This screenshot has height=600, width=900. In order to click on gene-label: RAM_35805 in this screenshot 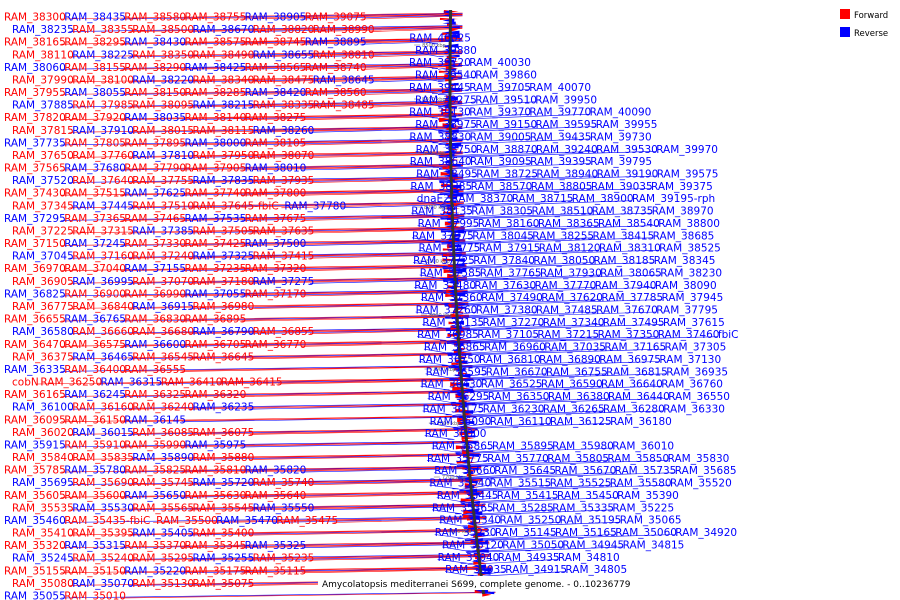, I will do `click(578, 459)`.